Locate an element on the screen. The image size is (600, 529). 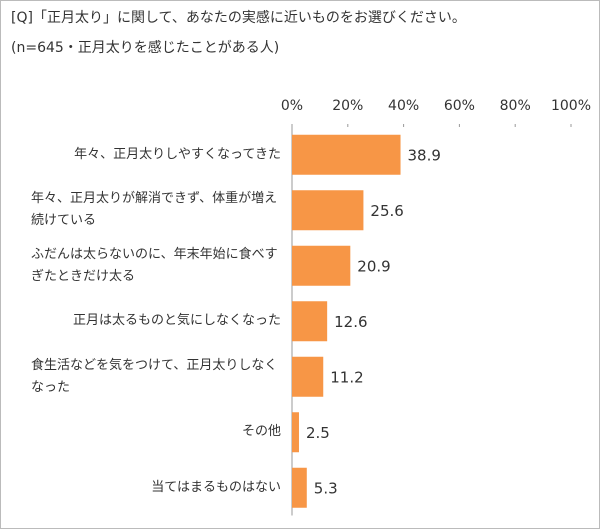
y-tick-label: ふだんは太らないのに、年末年始に食べすぎたときだけ太る is located at coordinates (154, 265).